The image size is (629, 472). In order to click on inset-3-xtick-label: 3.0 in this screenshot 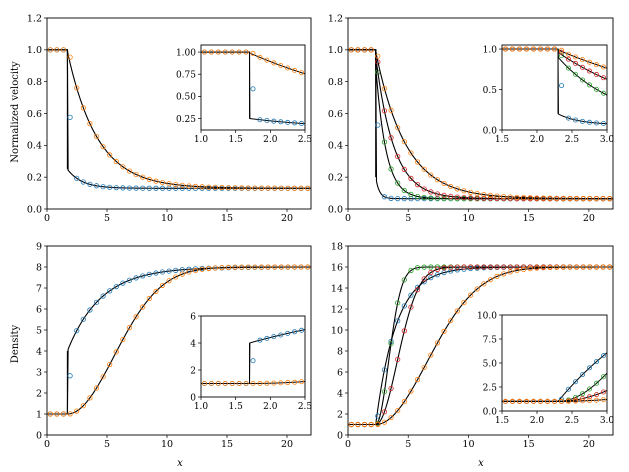, I will do `click(607, 421)`.